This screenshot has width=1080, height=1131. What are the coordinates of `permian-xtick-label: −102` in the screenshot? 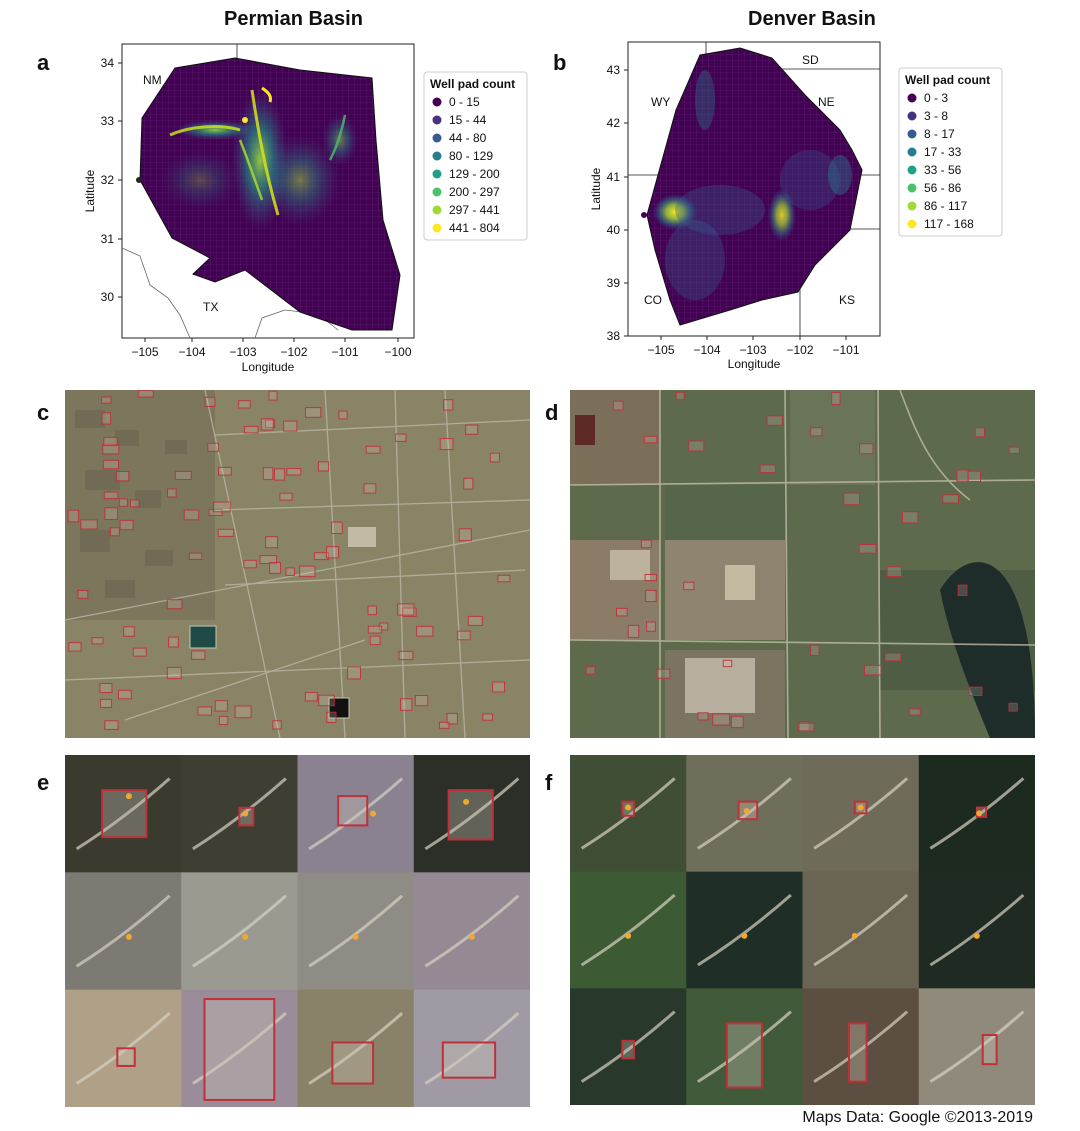 It's located at (293, 352).